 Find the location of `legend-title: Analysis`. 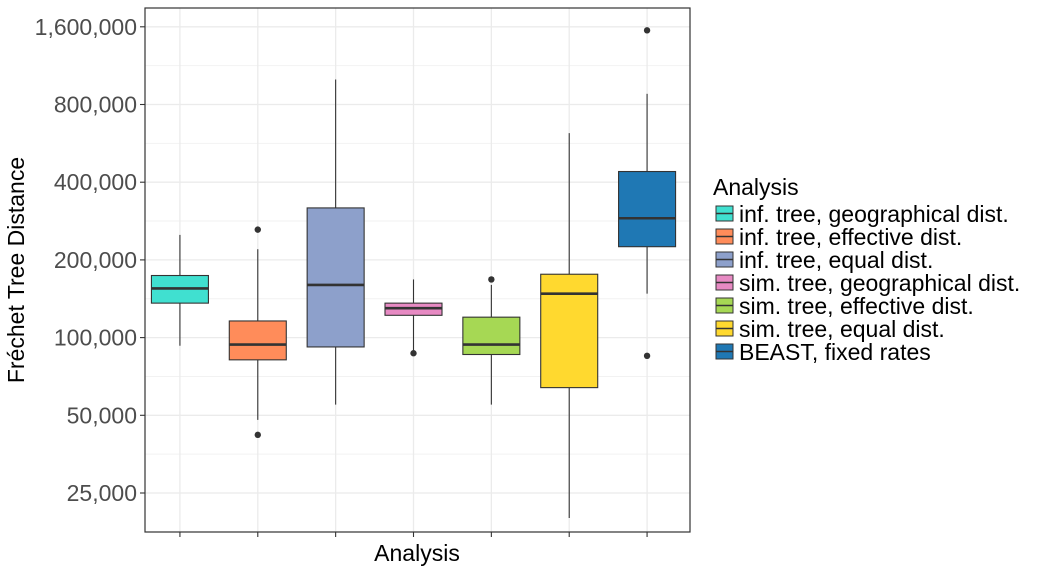

legend-title: Analysis is located at coordinates (756, 187).